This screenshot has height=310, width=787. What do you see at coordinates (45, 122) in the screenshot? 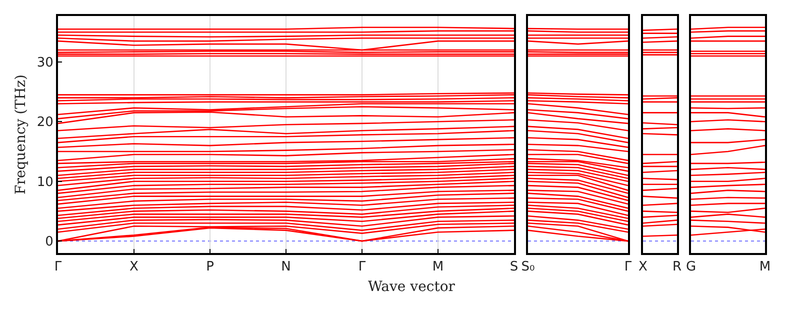
I see `y-tick-label: 20` at bounding box center [45, 122].